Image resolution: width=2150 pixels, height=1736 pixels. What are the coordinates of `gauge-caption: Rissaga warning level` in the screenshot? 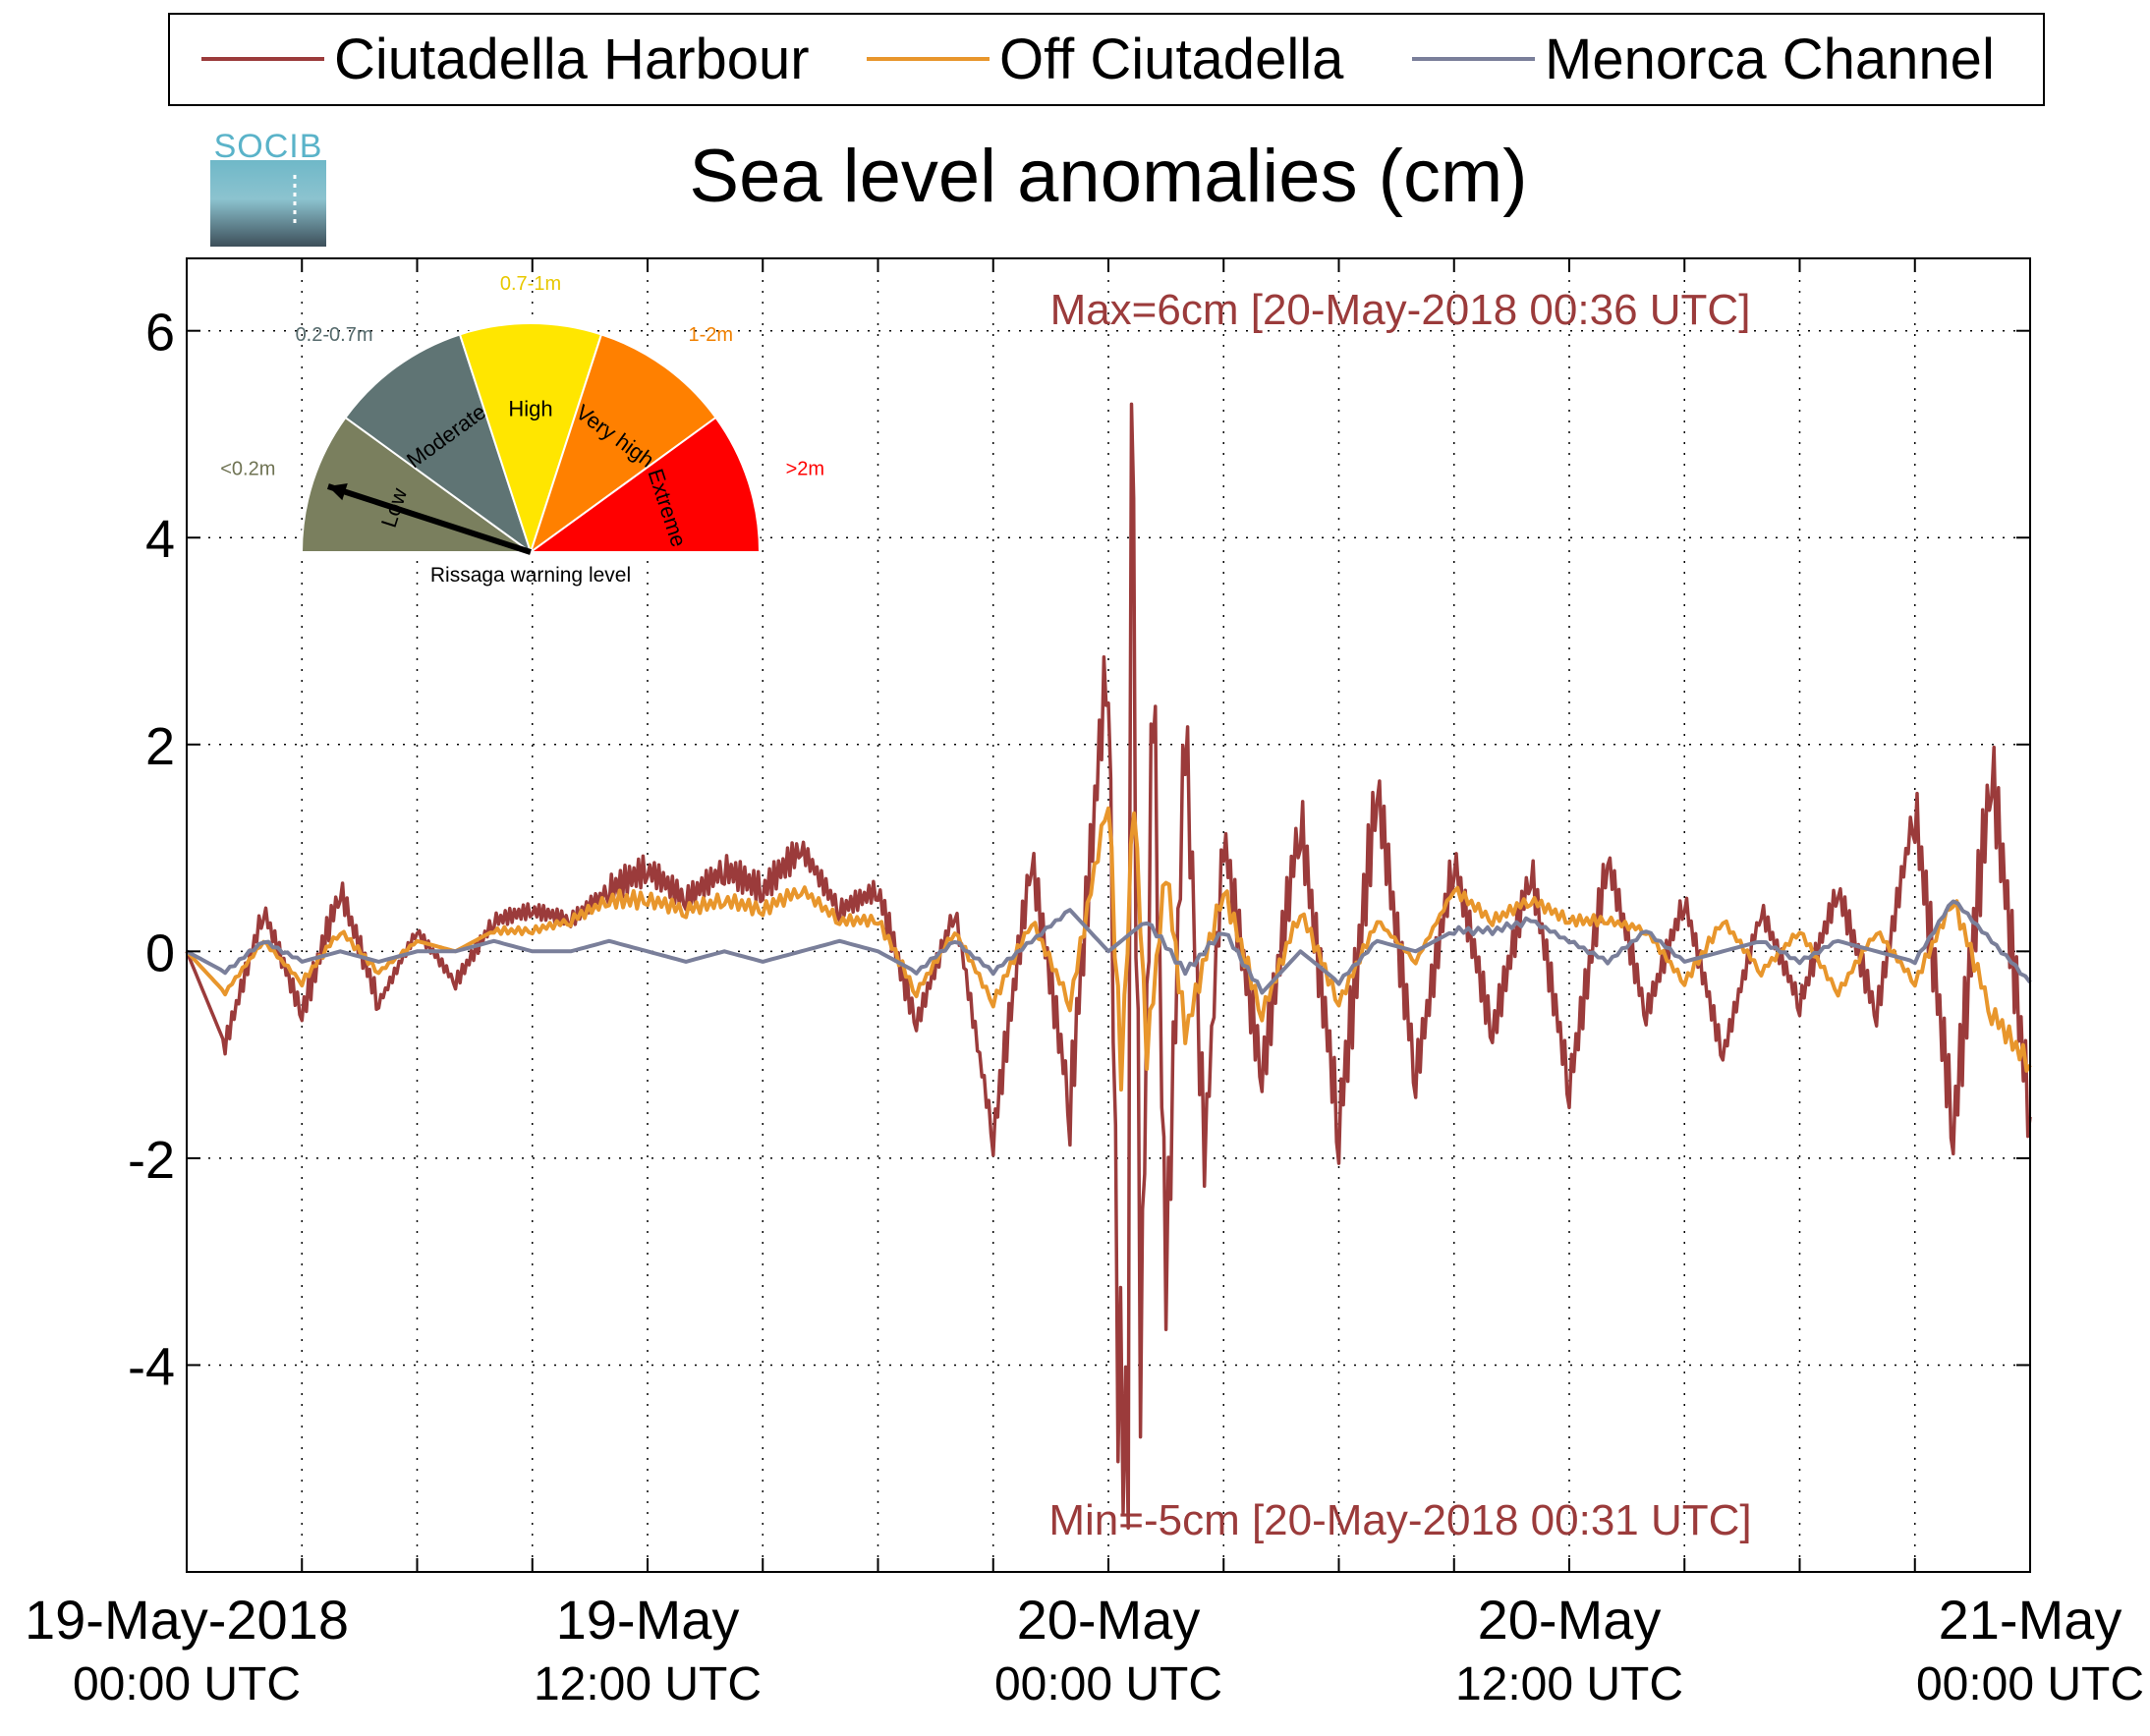 It's located at (530, 575).